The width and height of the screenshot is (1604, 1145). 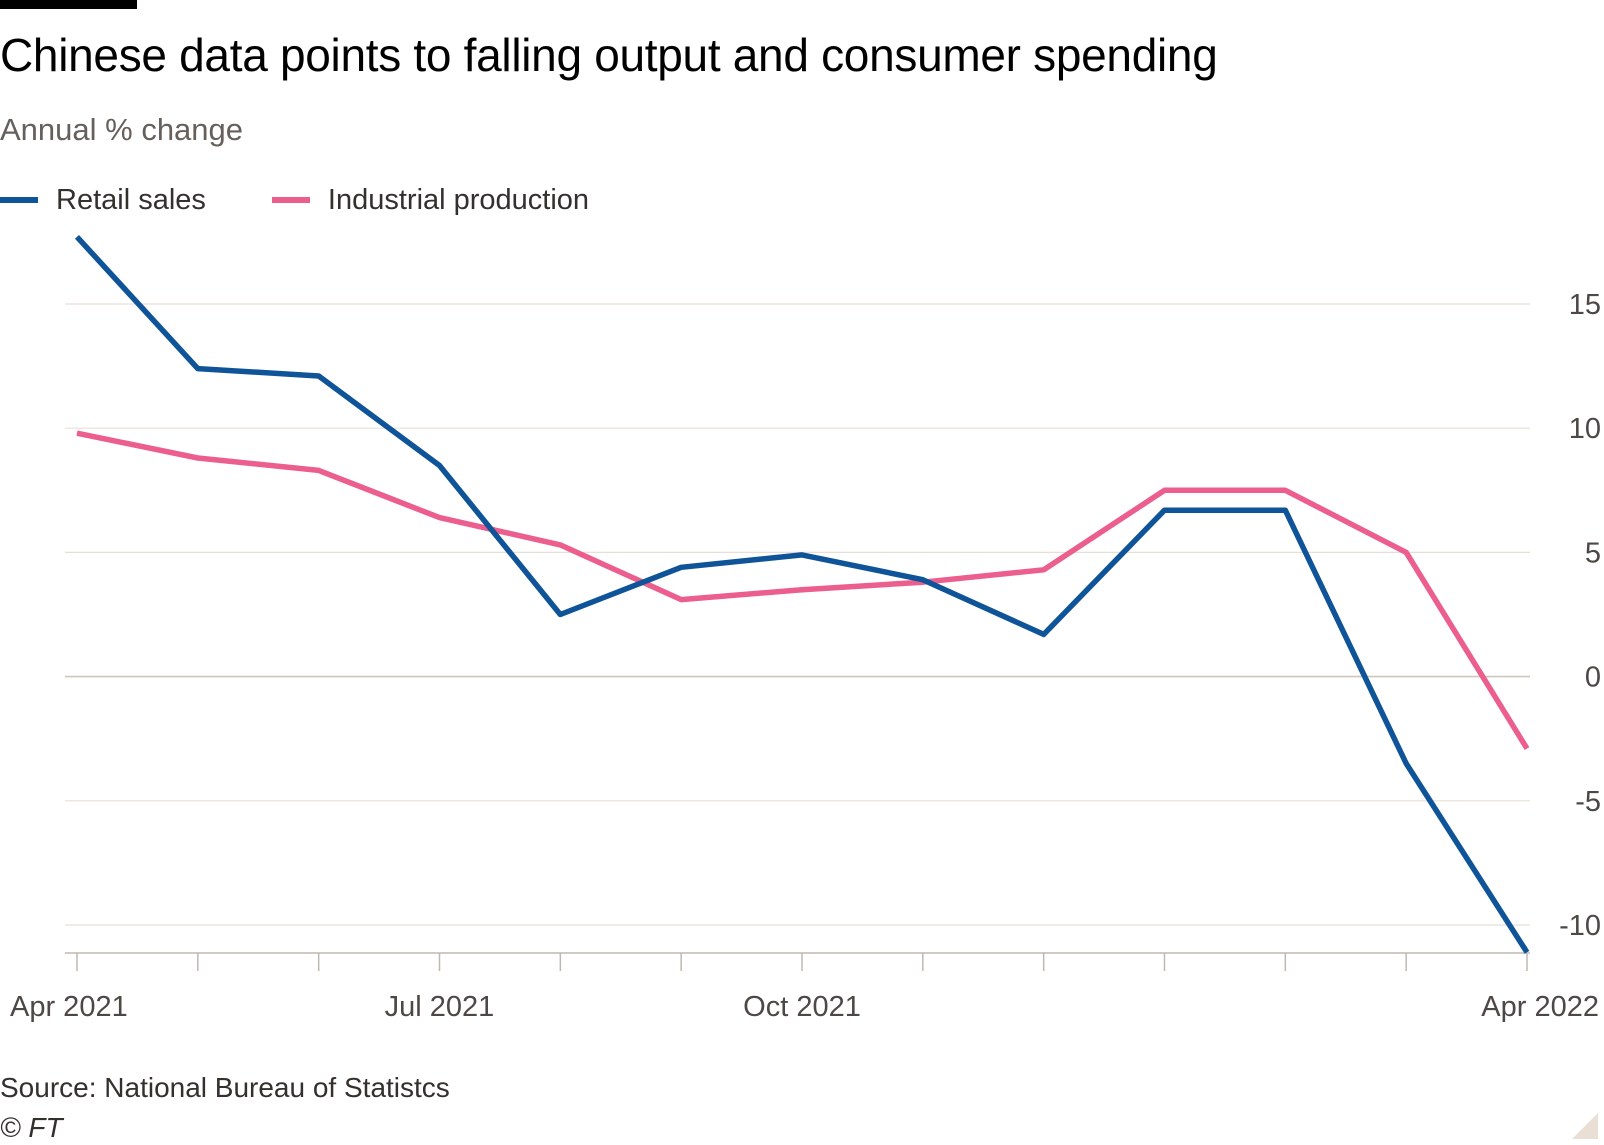 What do you see at coordinates (31, 1127) in the screenshot?
I see `credit-note: © FT` at bounding box center [31, 1127].